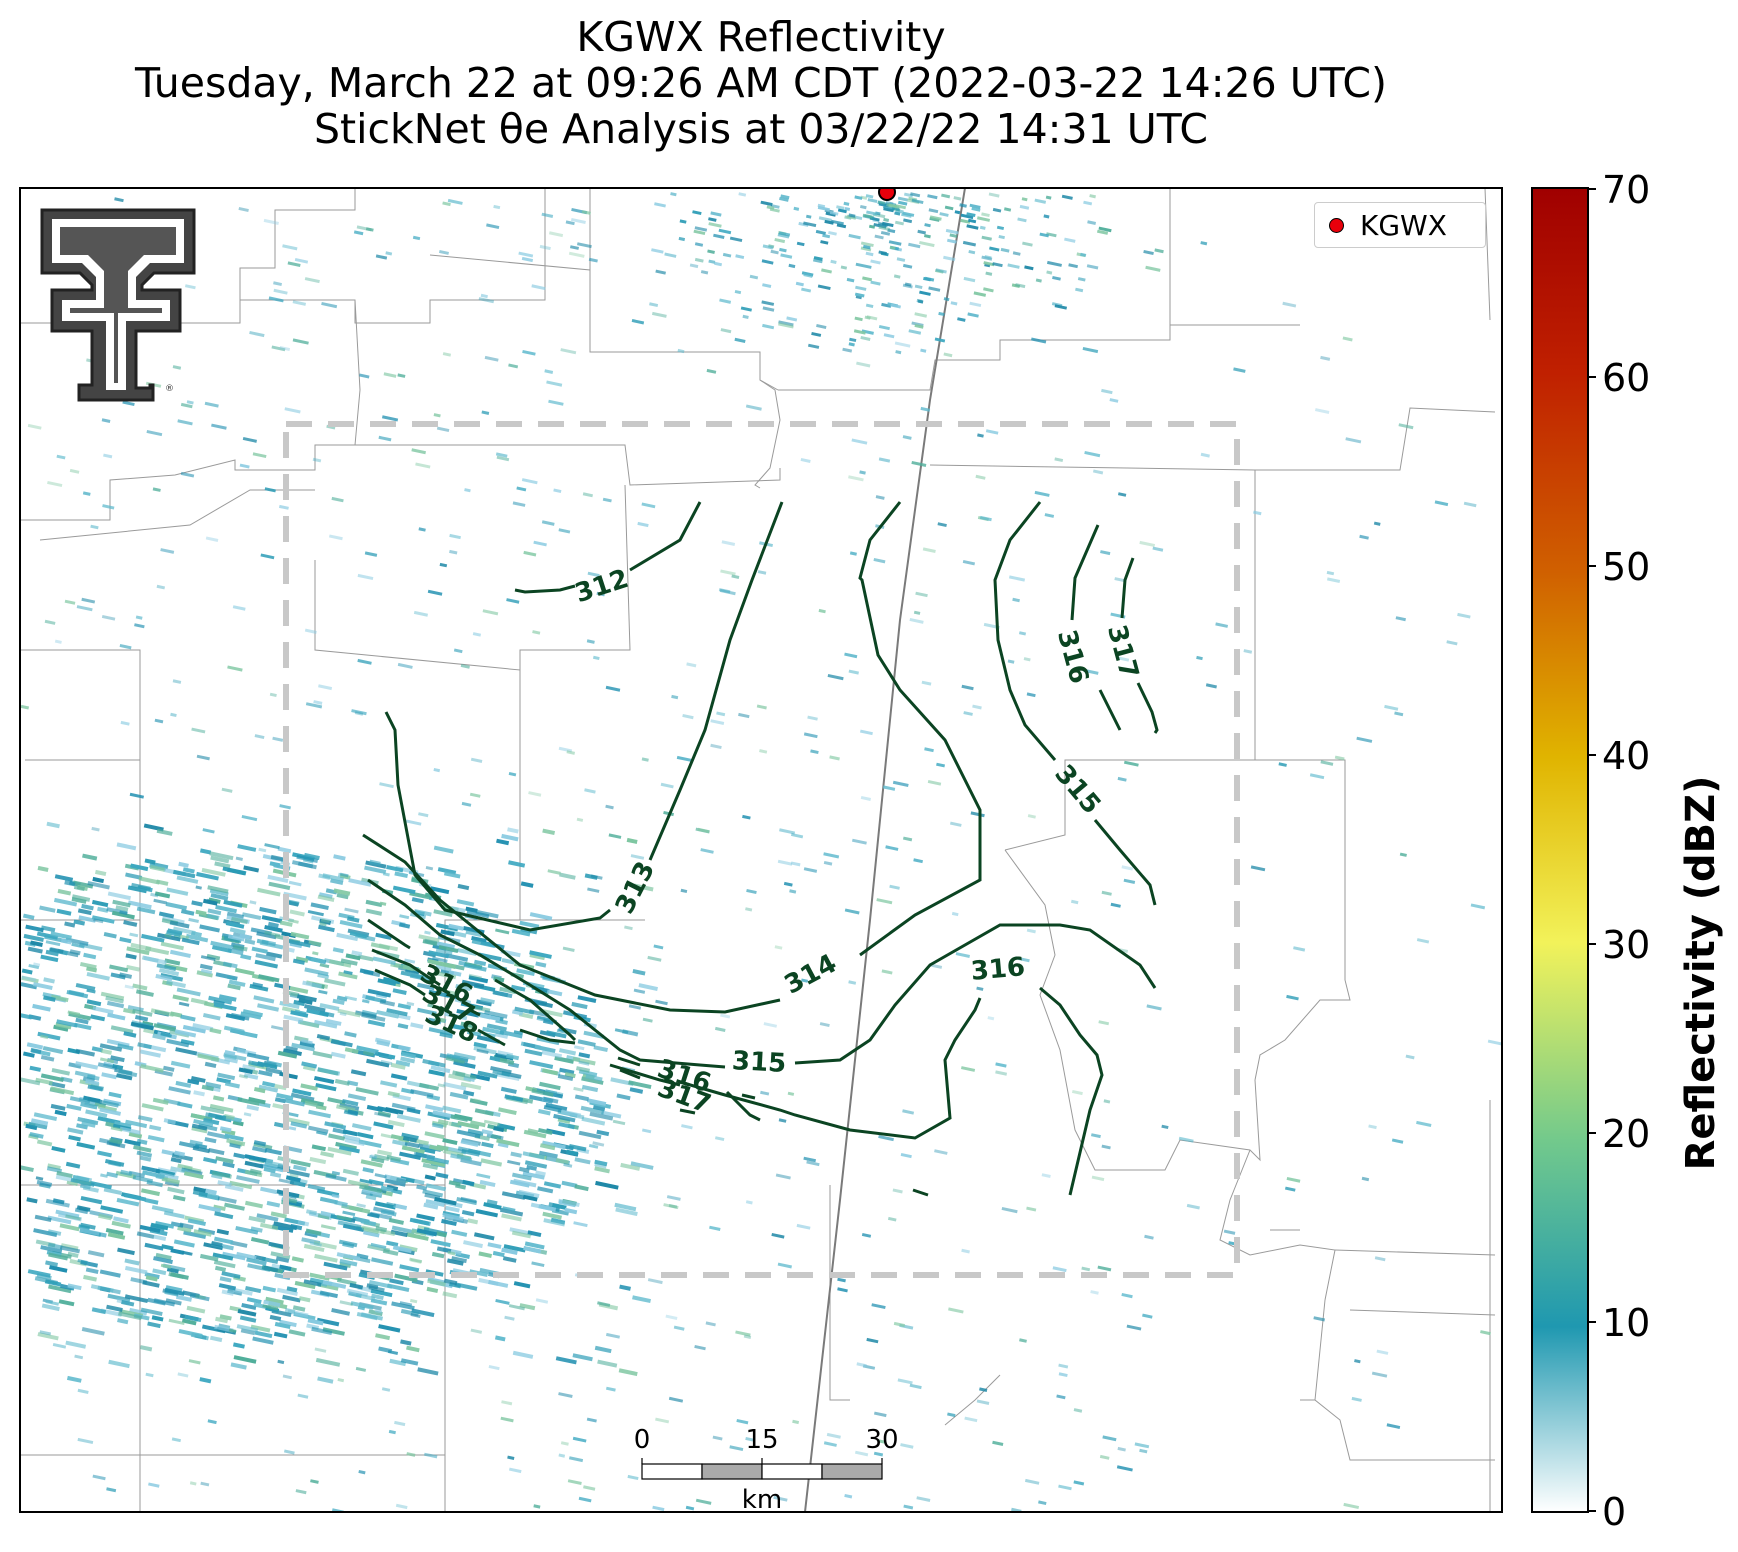 This screenshot has height=1552, width=1738. I want to click on radar-marker-icon, so click(1336, 225).